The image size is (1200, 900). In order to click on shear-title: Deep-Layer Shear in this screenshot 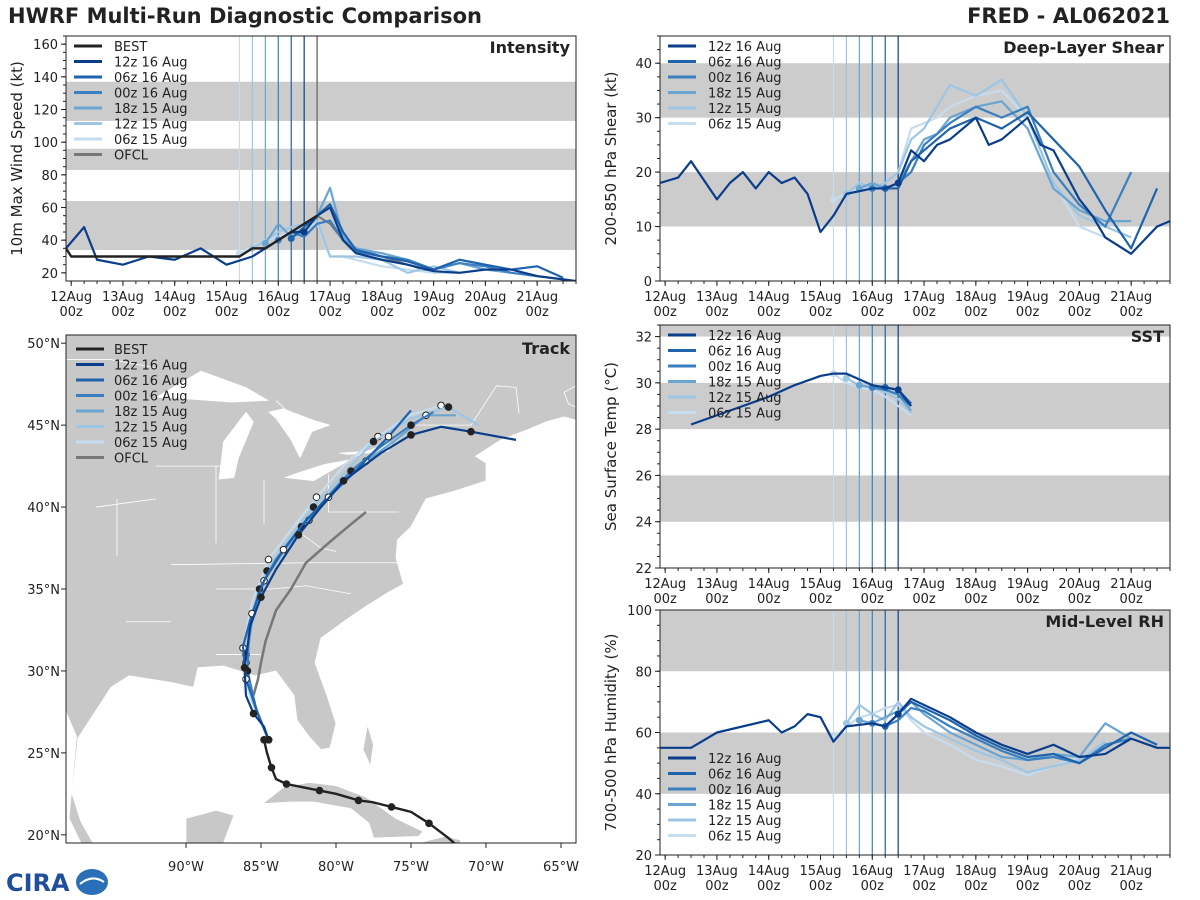, I will do `click(1083, 47)`.